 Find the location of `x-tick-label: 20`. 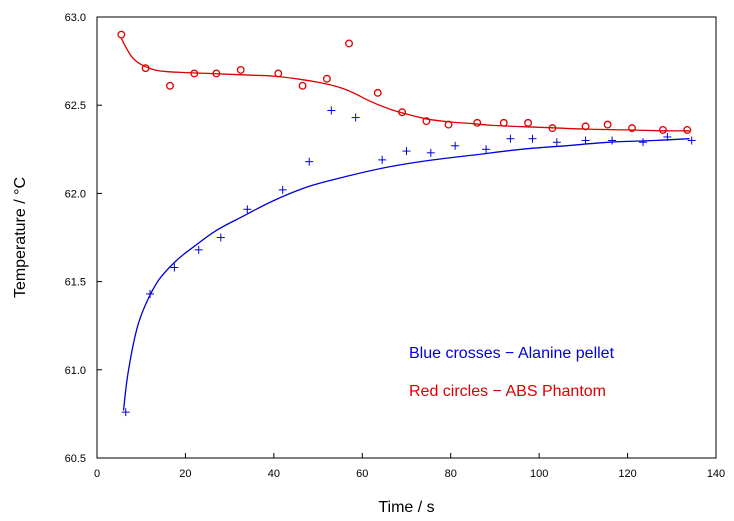

x-tick-label: 20 is located at coordinates (185, 474).